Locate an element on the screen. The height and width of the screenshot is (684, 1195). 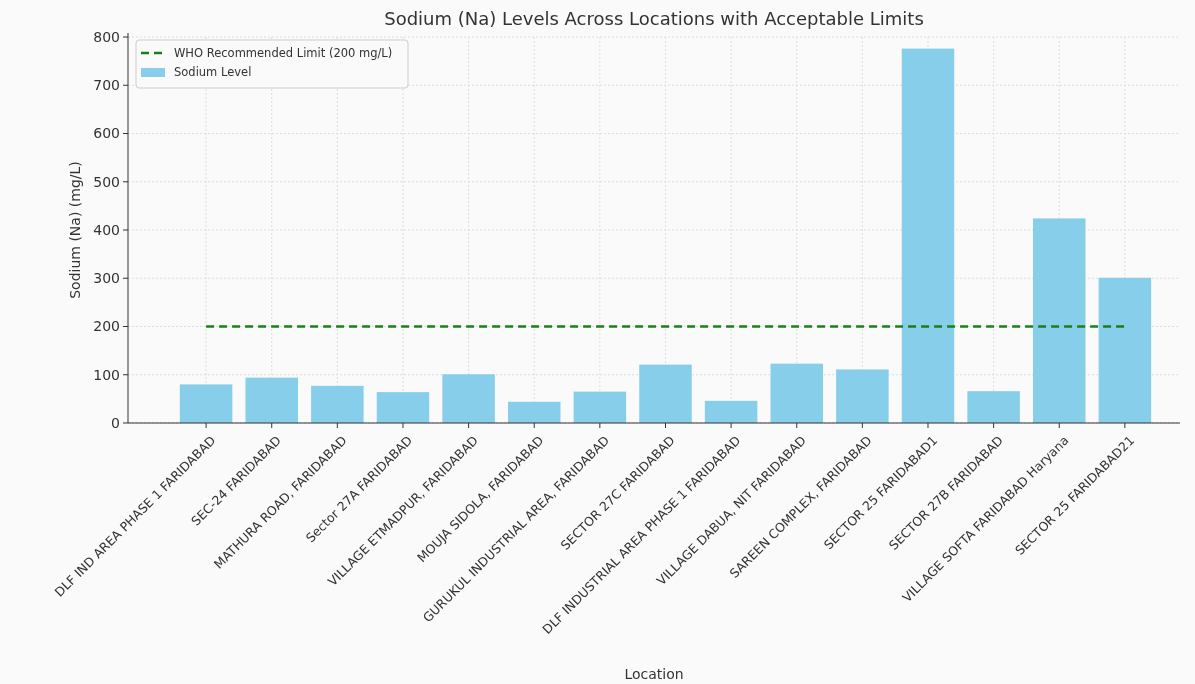
y-axis-title: Sodium (Na) (mg/L) is located at coordinates (75, 230).